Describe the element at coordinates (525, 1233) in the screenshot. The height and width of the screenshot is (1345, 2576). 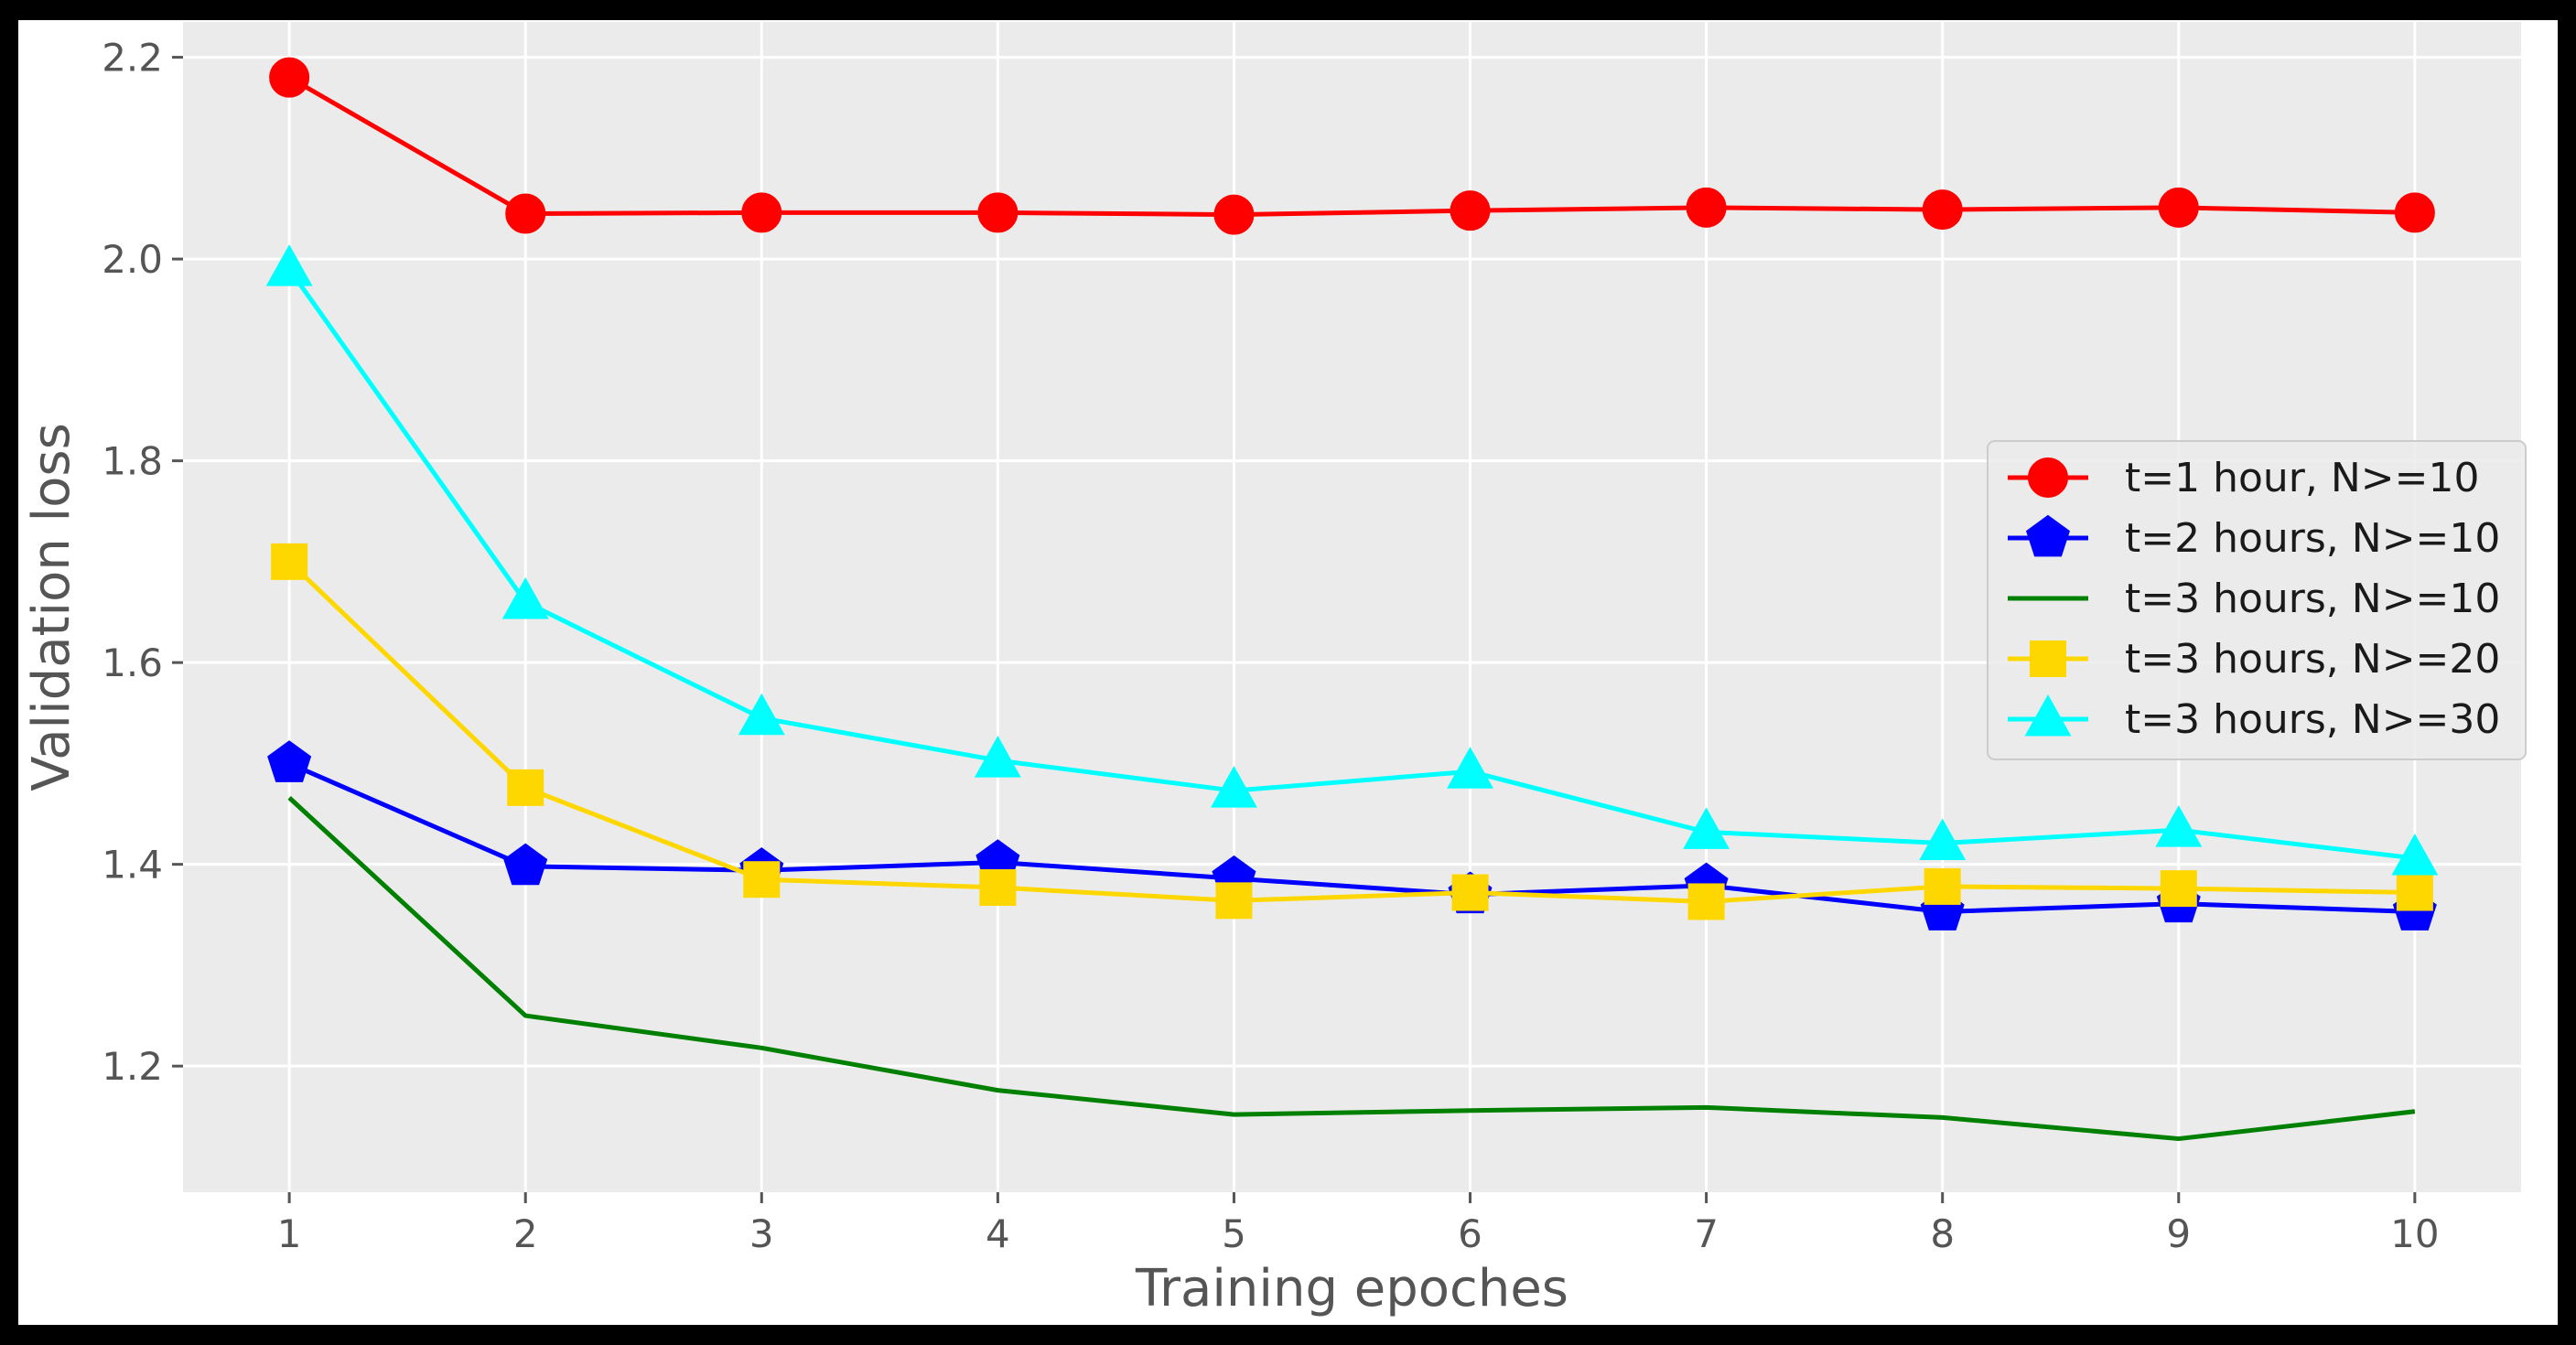
I see `x-tick-label: 2` at that location.